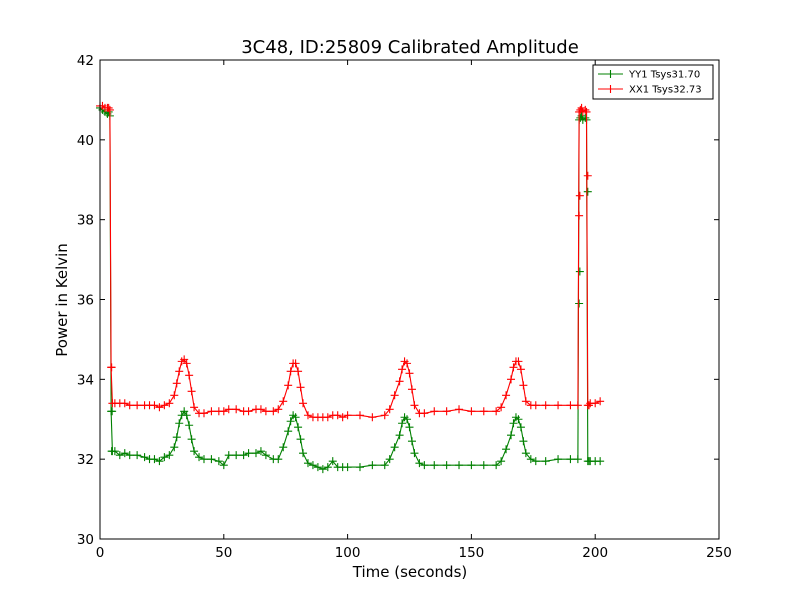 Image resolution: width=800 pixels, height=600 pixels. What do you see at coordinates (85, 380) in the screenshot?
I see `y-tick-label: 34` at bounding box center [85, 380].